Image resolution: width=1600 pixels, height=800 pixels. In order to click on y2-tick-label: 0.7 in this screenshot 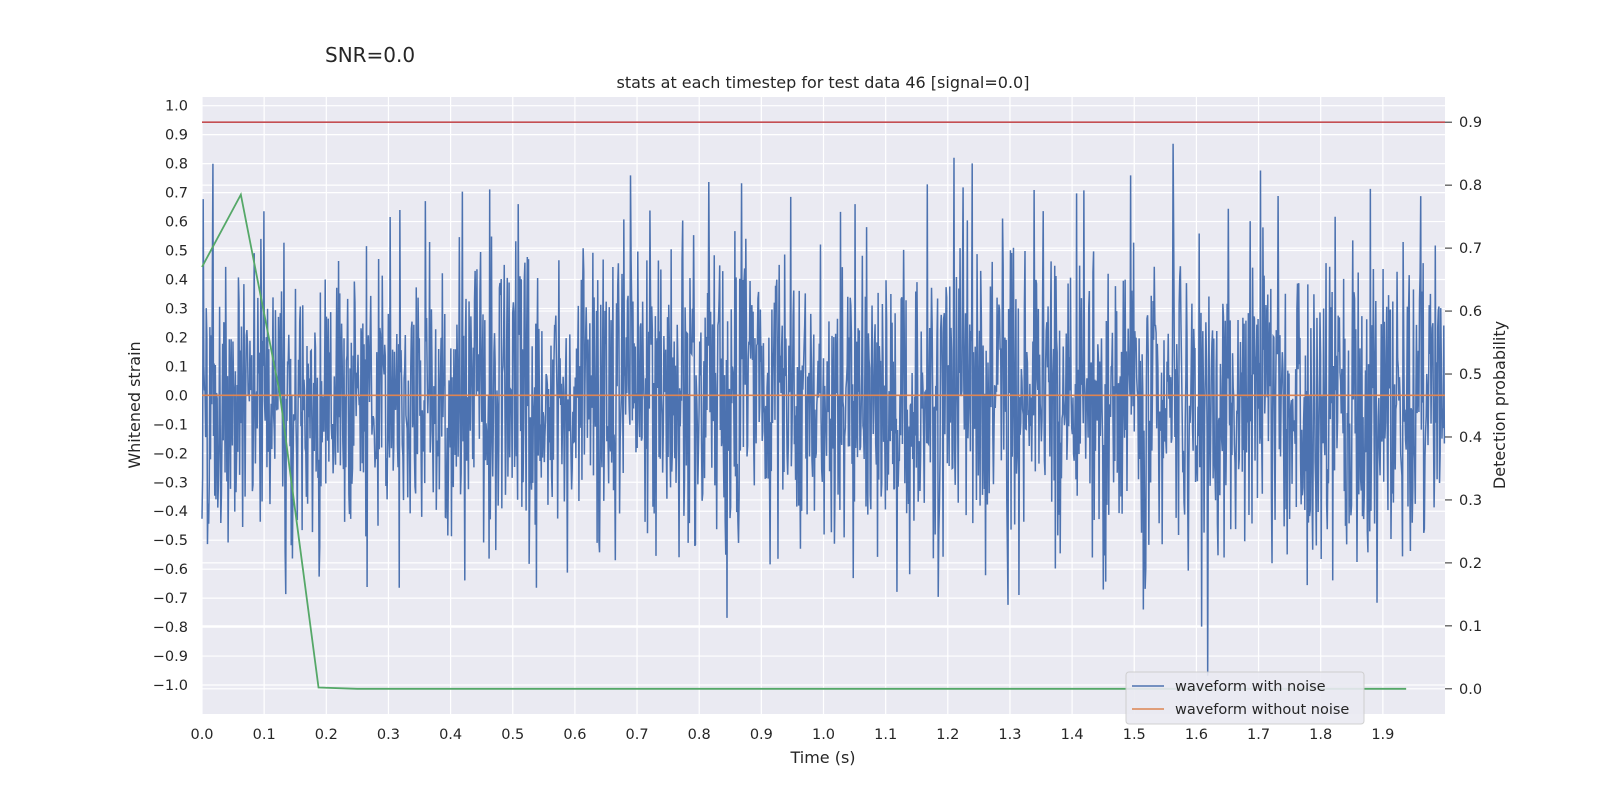, I will do `click(1470, 249)`.